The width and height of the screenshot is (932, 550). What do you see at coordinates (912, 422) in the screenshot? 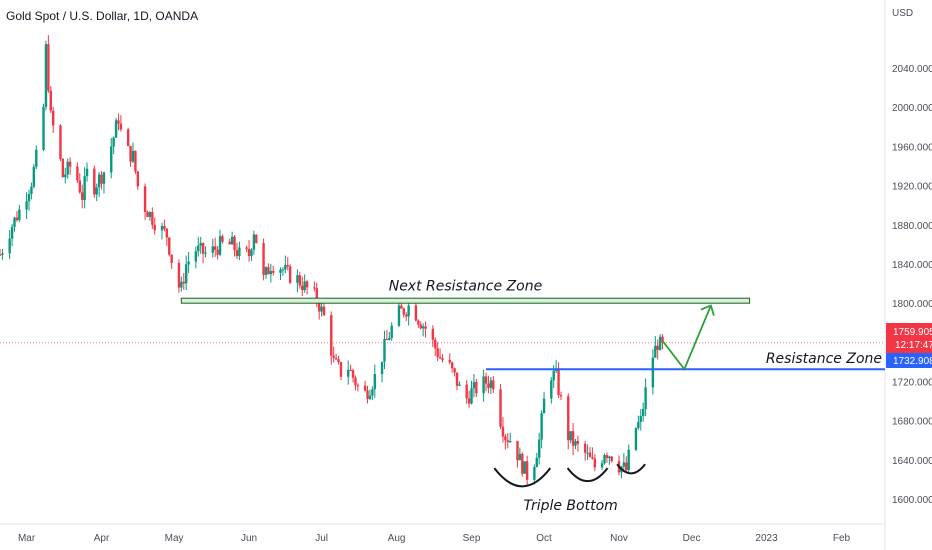
I see `price-tick-label: 1680.000` at bounding box center [912, 422].